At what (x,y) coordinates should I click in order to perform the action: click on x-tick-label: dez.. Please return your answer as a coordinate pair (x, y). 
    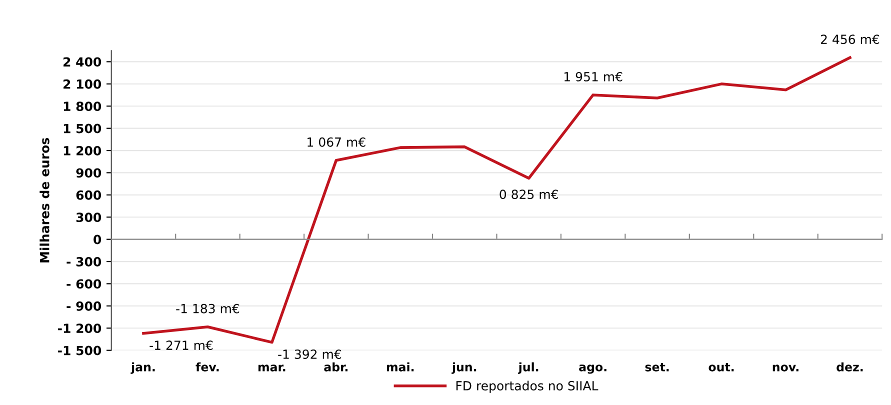
    Looking at the image, I should click on (849, 367).